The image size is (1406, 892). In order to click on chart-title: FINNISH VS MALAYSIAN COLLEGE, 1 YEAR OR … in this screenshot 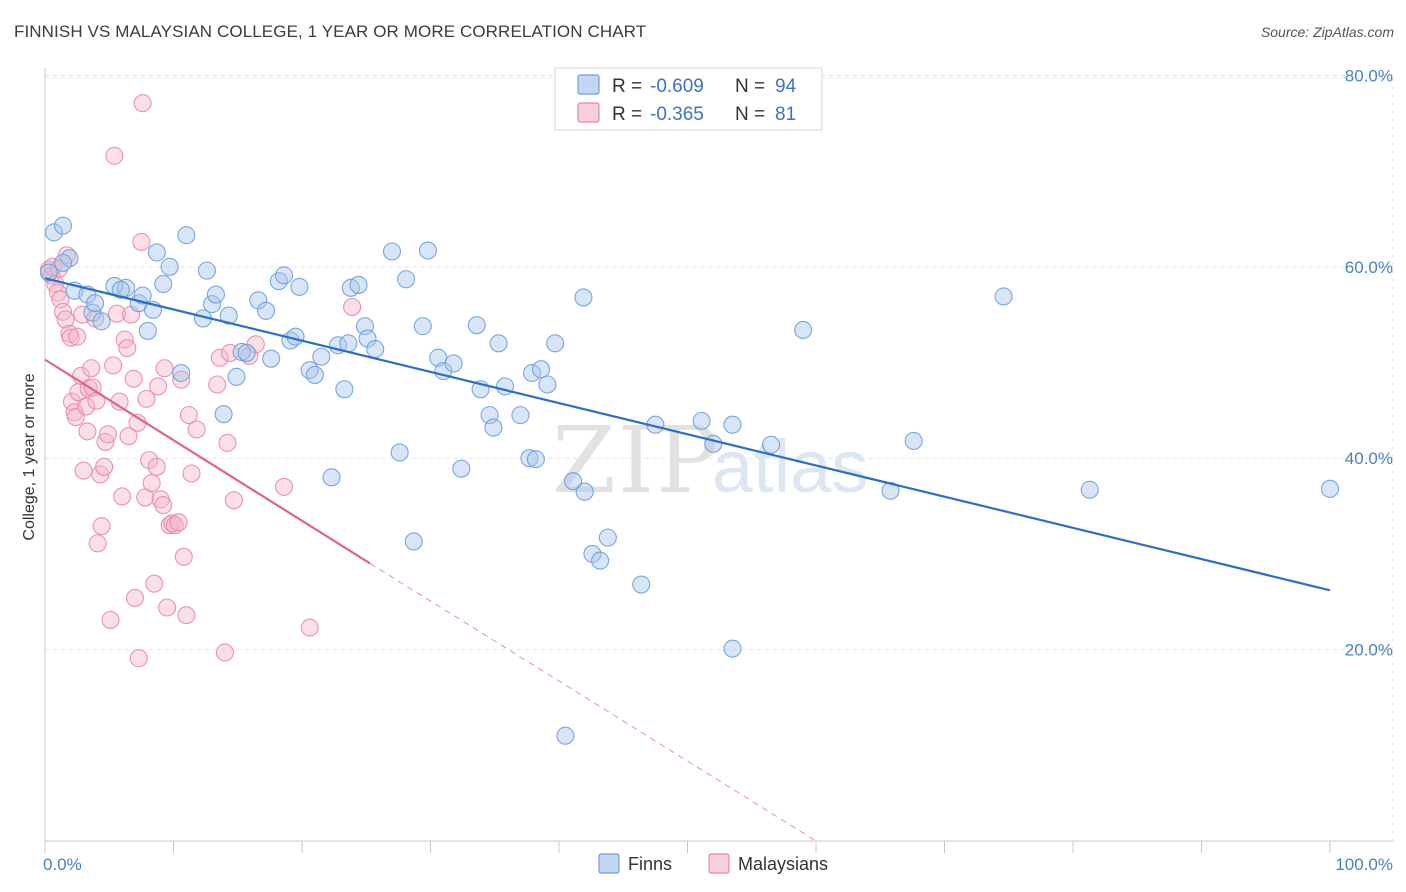, I will do `click(330, 31)`.